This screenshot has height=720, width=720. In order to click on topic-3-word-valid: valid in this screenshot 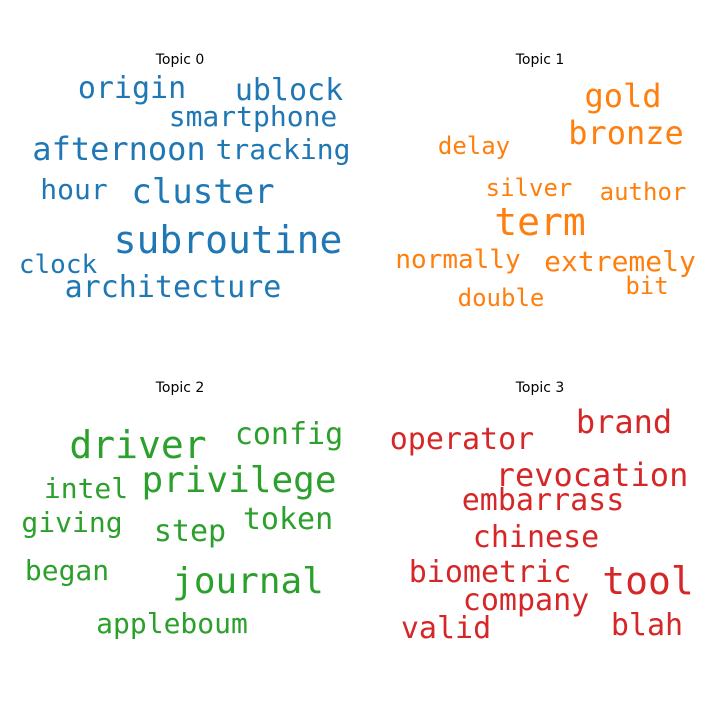, I will do `click(446, 628)`.